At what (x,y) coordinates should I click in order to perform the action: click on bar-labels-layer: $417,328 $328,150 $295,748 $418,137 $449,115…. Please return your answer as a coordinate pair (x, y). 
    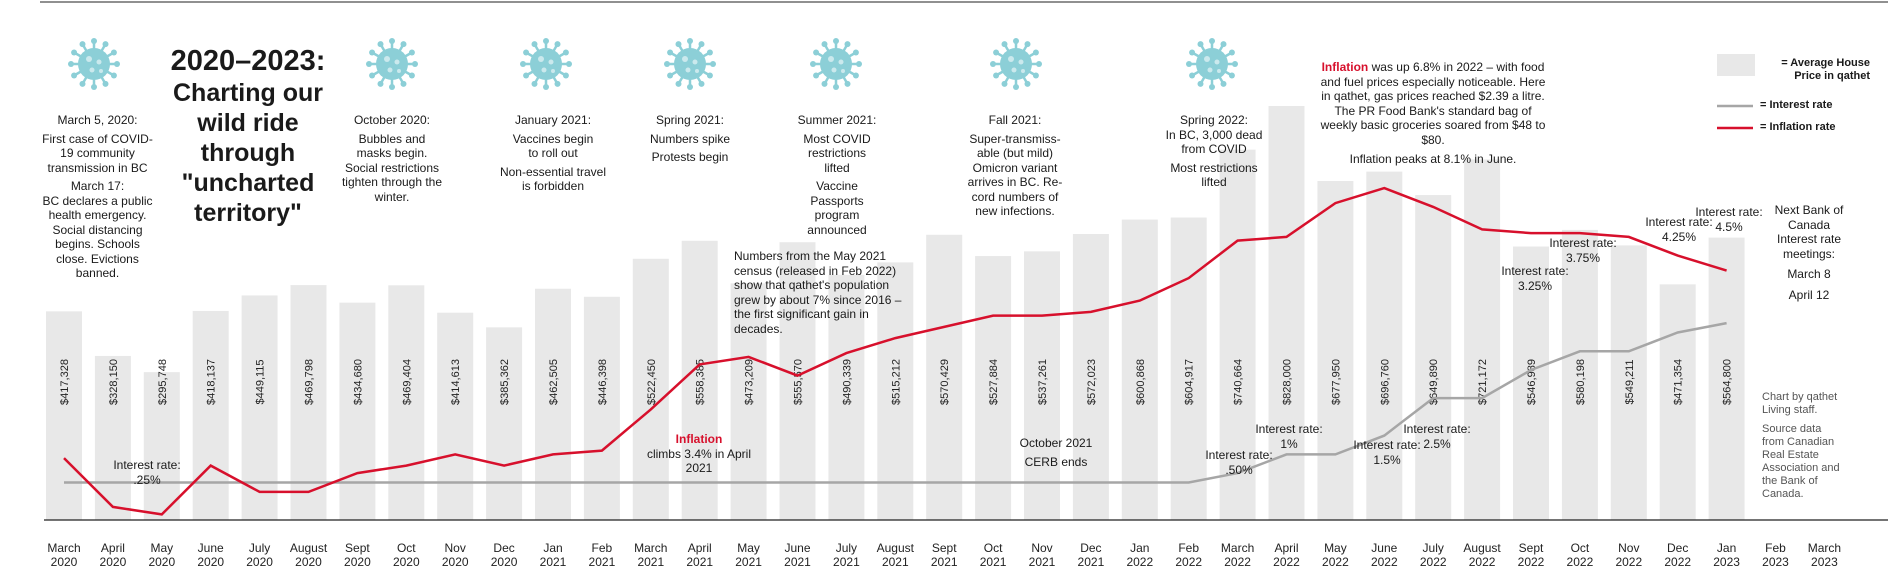
    Looking at the image, I should click on (896, 382).